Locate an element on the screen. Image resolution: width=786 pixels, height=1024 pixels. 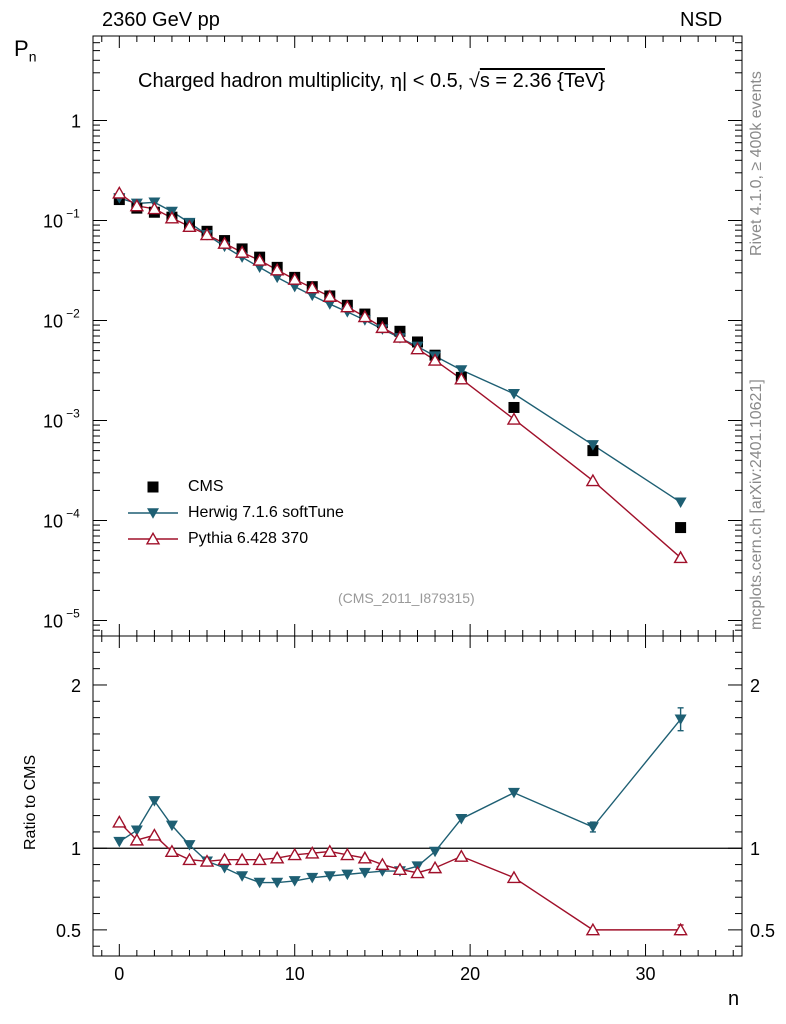
x-axis-label: n is located at coordinates (734, 999).